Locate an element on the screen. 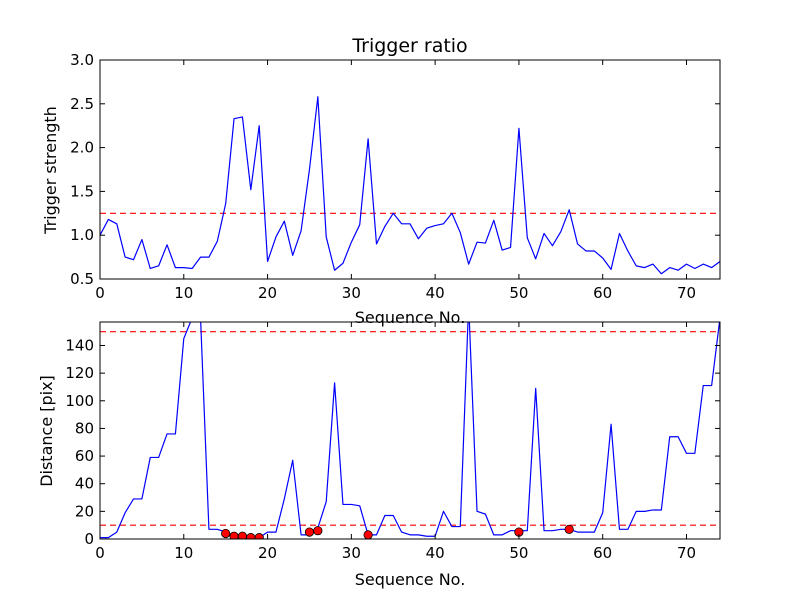 This screenshot has height=600, width=800. distance-y-axis-label: Distance [pix] is located at coordinates (46, 431).